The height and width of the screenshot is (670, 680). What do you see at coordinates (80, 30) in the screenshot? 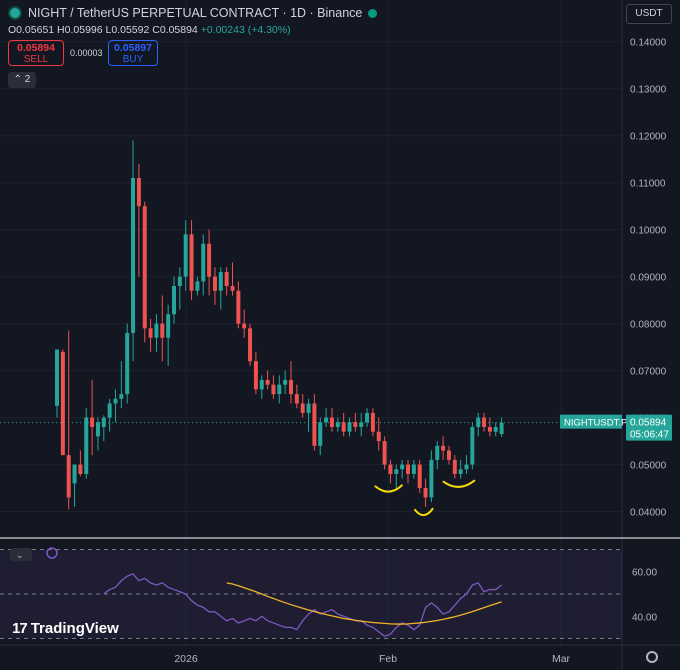
I see `high-value: H0.05996` at bounding box center [80, 30].